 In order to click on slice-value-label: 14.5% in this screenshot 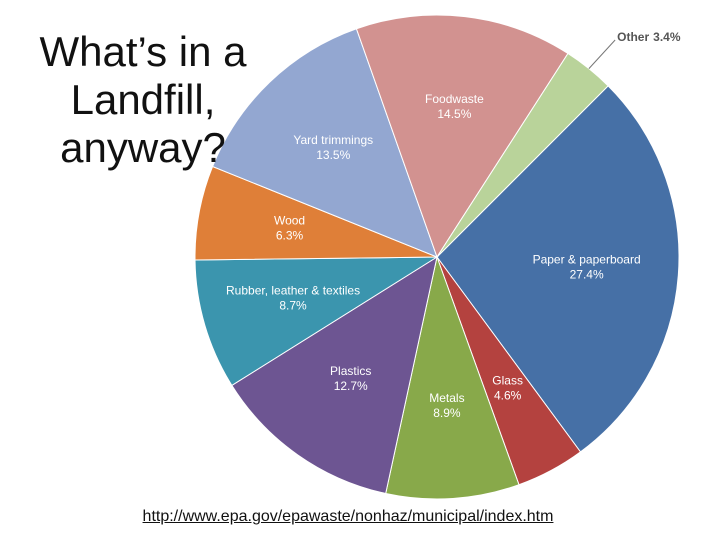, I will do `click(454, 114)`.